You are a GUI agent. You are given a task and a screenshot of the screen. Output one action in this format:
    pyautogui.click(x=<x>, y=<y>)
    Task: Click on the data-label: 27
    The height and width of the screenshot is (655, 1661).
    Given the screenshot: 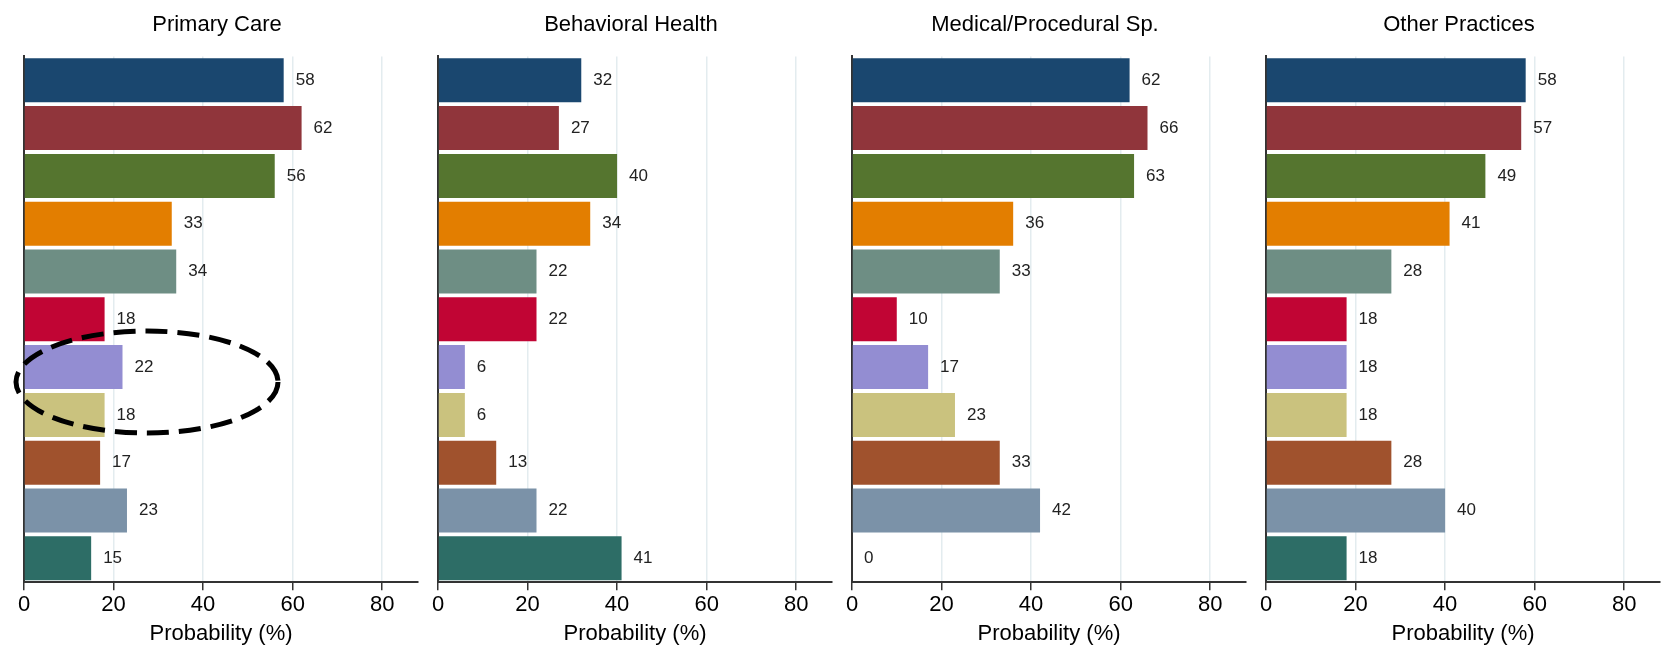 What is the action you would take?
    pyautogui.click(x=580, y=127)
    